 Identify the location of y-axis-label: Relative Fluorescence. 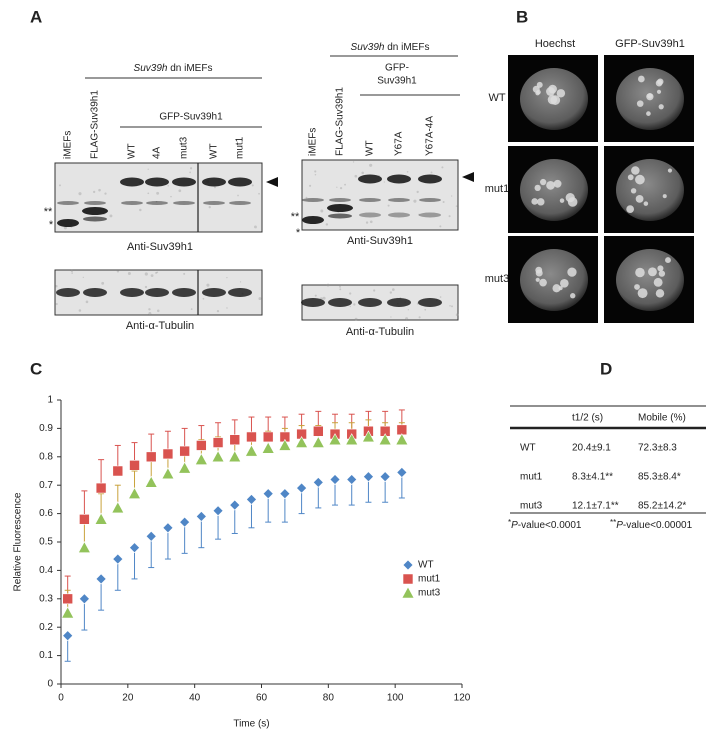
(18, 541).